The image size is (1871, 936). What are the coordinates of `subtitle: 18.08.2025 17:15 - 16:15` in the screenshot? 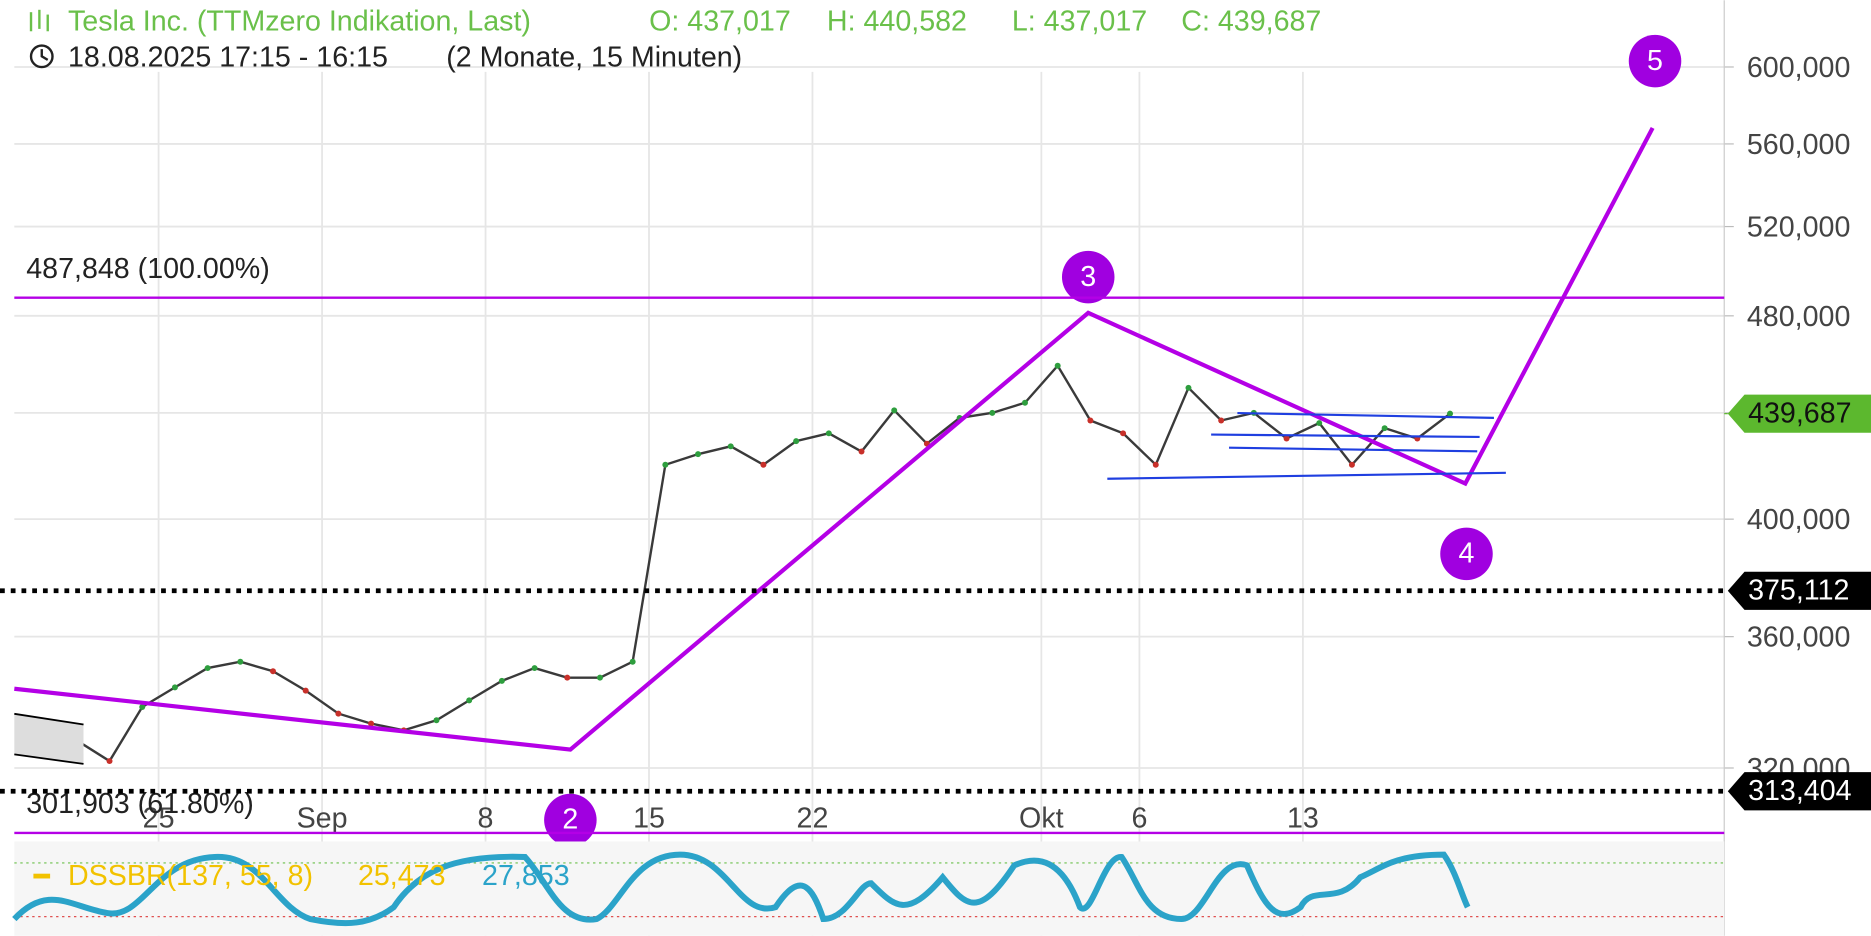 It's located at (228, 57).